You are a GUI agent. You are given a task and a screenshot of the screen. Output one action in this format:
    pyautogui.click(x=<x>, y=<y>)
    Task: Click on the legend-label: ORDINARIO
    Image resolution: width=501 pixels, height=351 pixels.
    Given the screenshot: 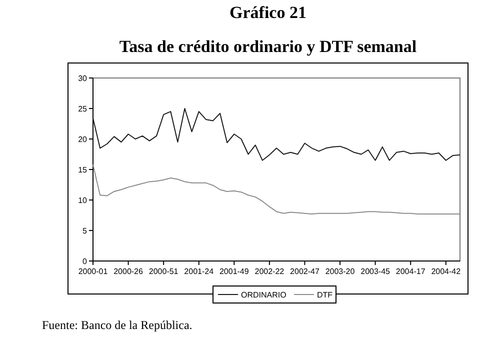 What is the action you would take?
    pyautogui.click(x=263, y=295)
    